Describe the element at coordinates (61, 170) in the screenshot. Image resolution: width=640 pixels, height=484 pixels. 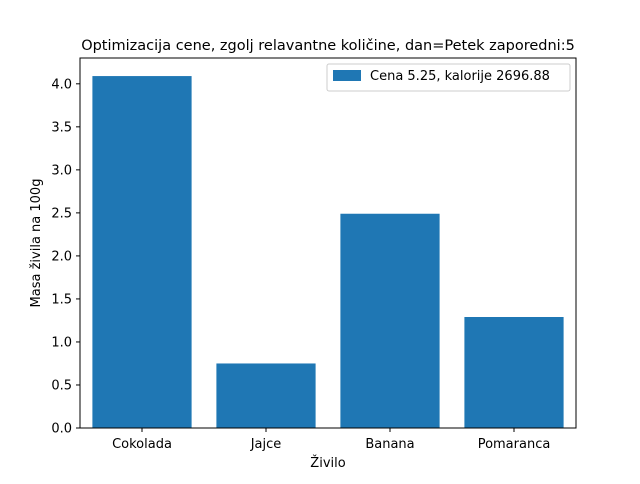
I see `y-tick-label: 3.0` at that location.